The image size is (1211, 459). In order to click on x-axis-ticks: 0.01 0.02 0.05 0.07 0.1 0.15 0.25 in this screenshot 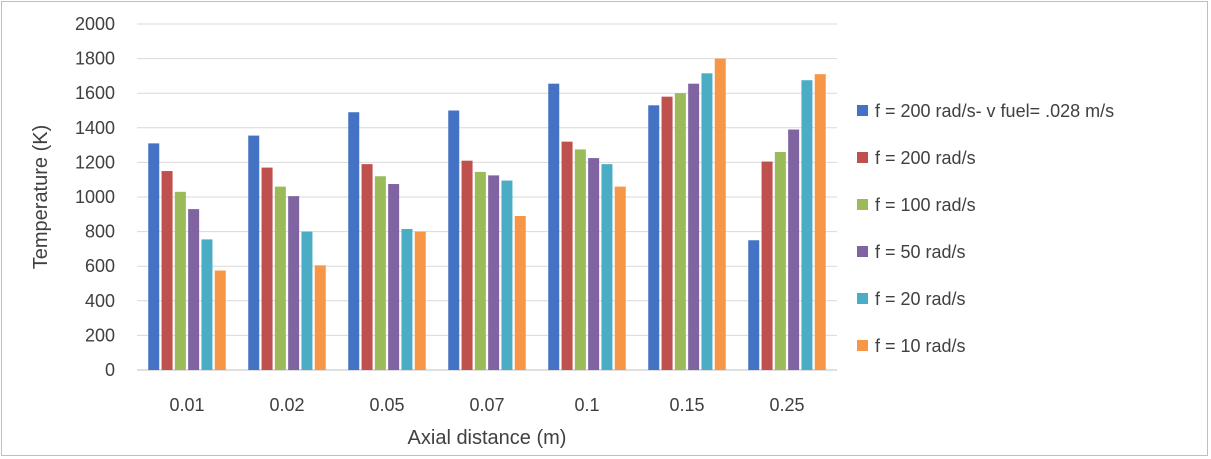, I will do `click(486, 405)`.